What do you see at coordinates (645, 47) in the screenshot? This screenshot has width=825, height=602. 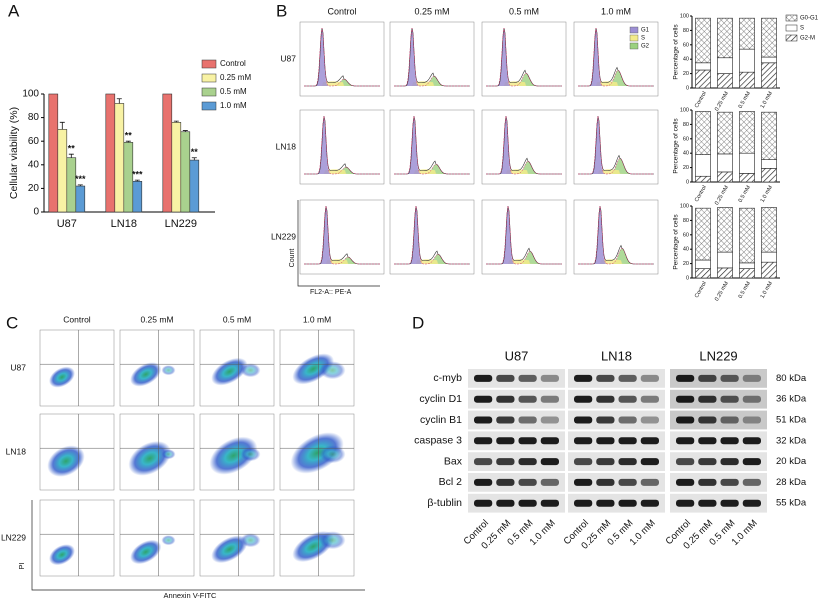 I see `legend-label: G2` at bounding box center [645, 47].